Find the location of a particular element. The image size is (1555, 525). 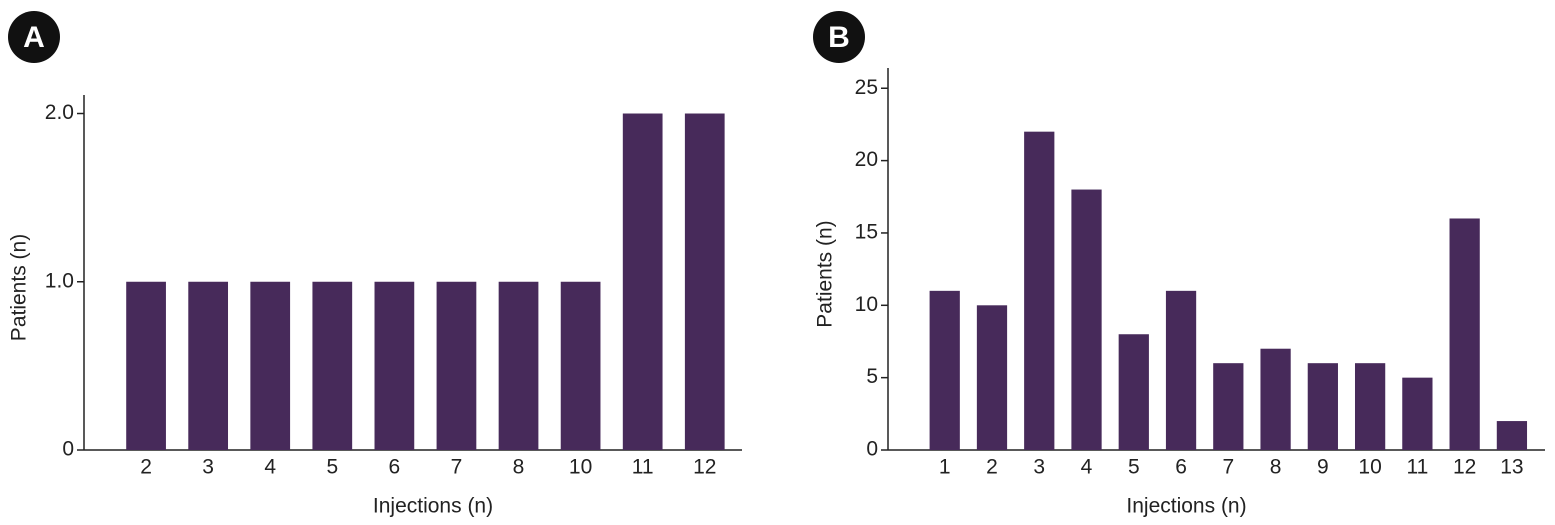

y-tick-label: 10 is located at coordinates (866, 304).